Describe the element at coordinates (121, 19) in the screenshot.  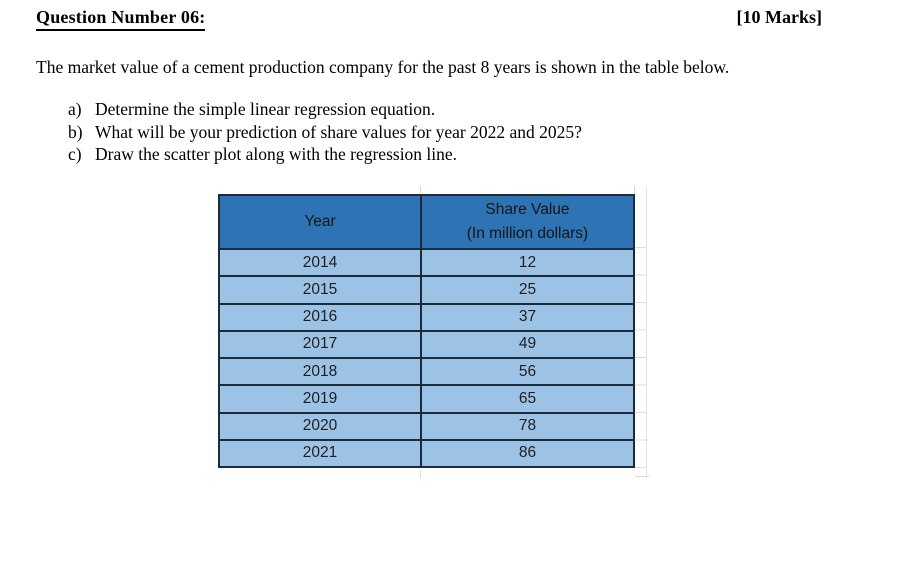
I see `question-title: Question Number 06:` at that location.